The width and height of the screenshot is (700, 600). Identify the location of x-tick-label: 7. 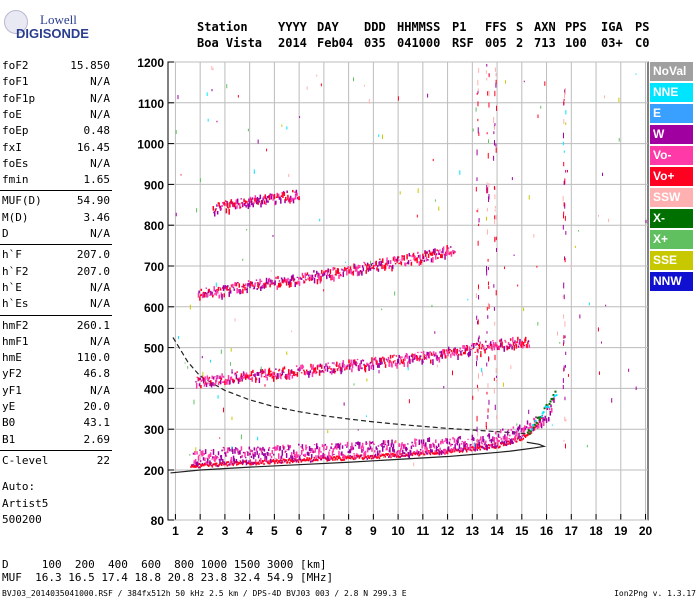
(324, 531).